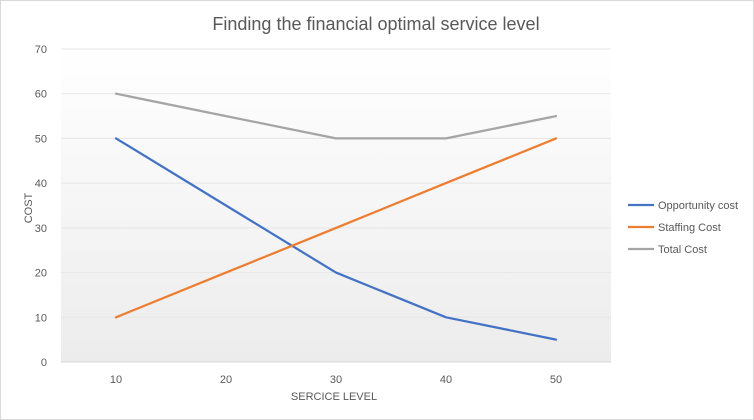  What do you see at coordinates (29, 207) in the screenshot?
I see `y-axis-title: COST` at bounding box center [29, 207].